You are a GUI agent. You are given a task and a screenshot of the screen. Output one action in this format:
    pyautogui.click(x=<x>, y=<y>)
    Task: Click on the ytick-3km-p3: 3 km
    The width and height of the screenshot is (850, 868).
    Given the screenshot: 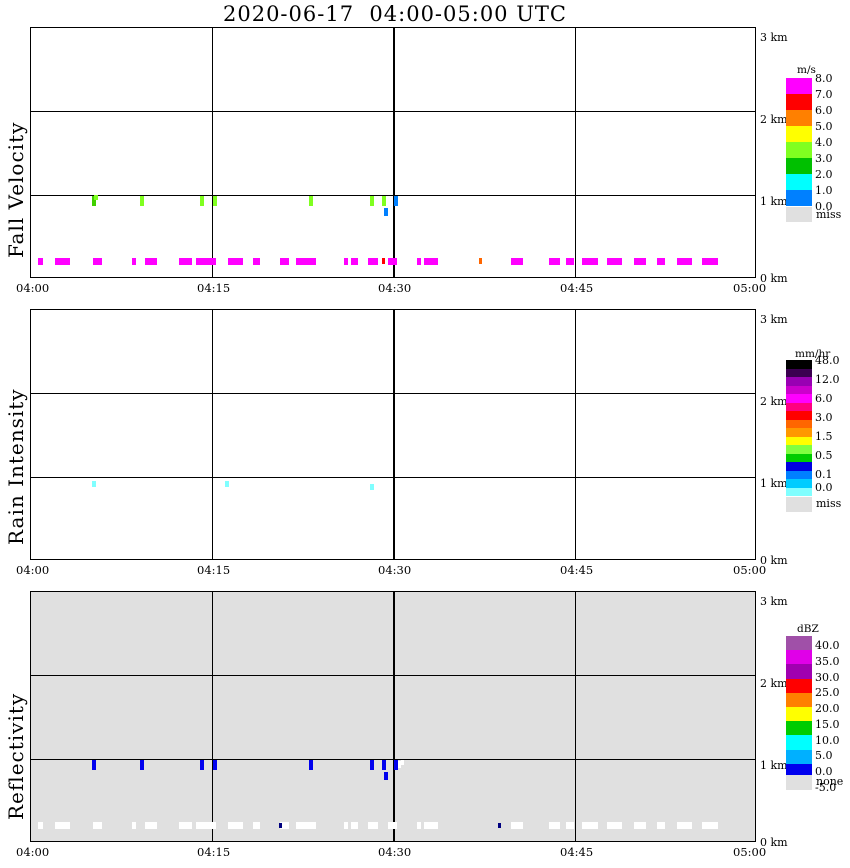 What is the action you would take?
    pyautogui.click(x=774, y=601)
    